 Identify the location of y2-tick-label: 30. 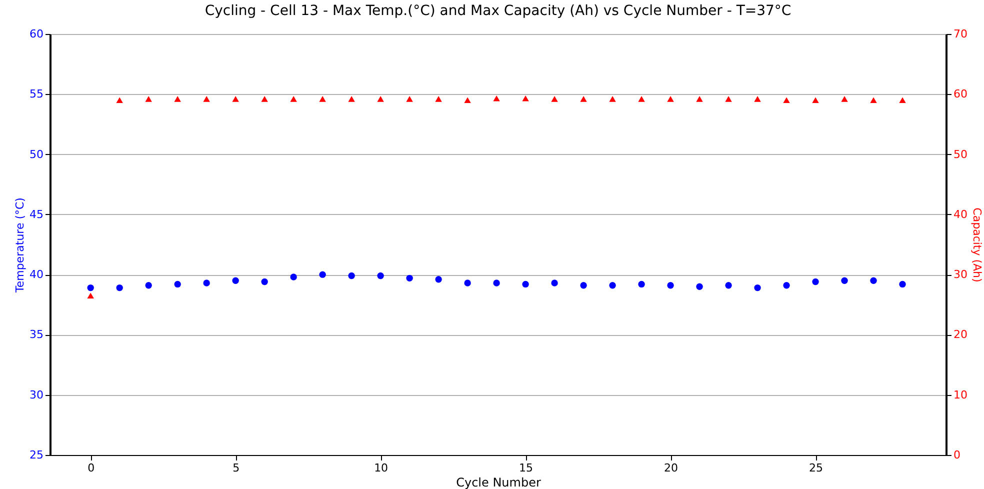
(961, 275).